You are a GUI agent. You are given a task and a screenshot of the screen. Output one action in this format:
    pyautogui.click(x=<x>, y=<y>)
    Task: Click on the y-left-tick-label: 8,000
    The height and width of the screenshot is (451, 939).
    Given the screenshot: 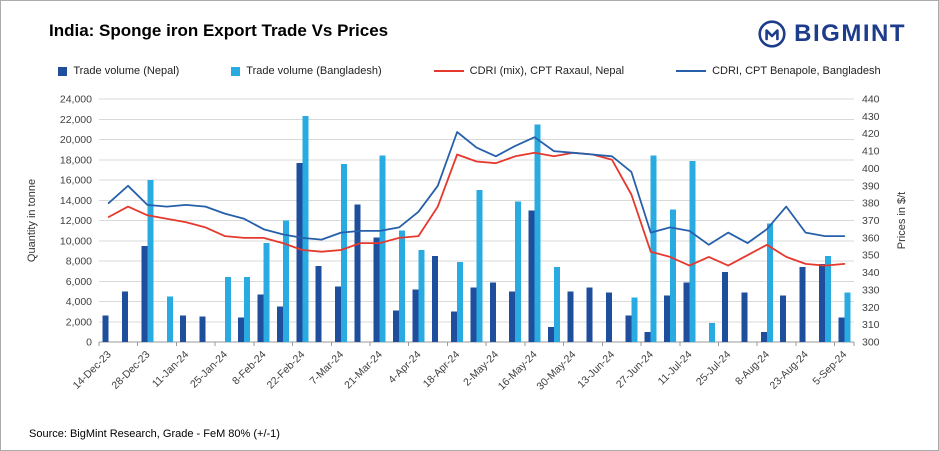 What is the action you would take?
    pyautogui.click(x=79, y=262)
    